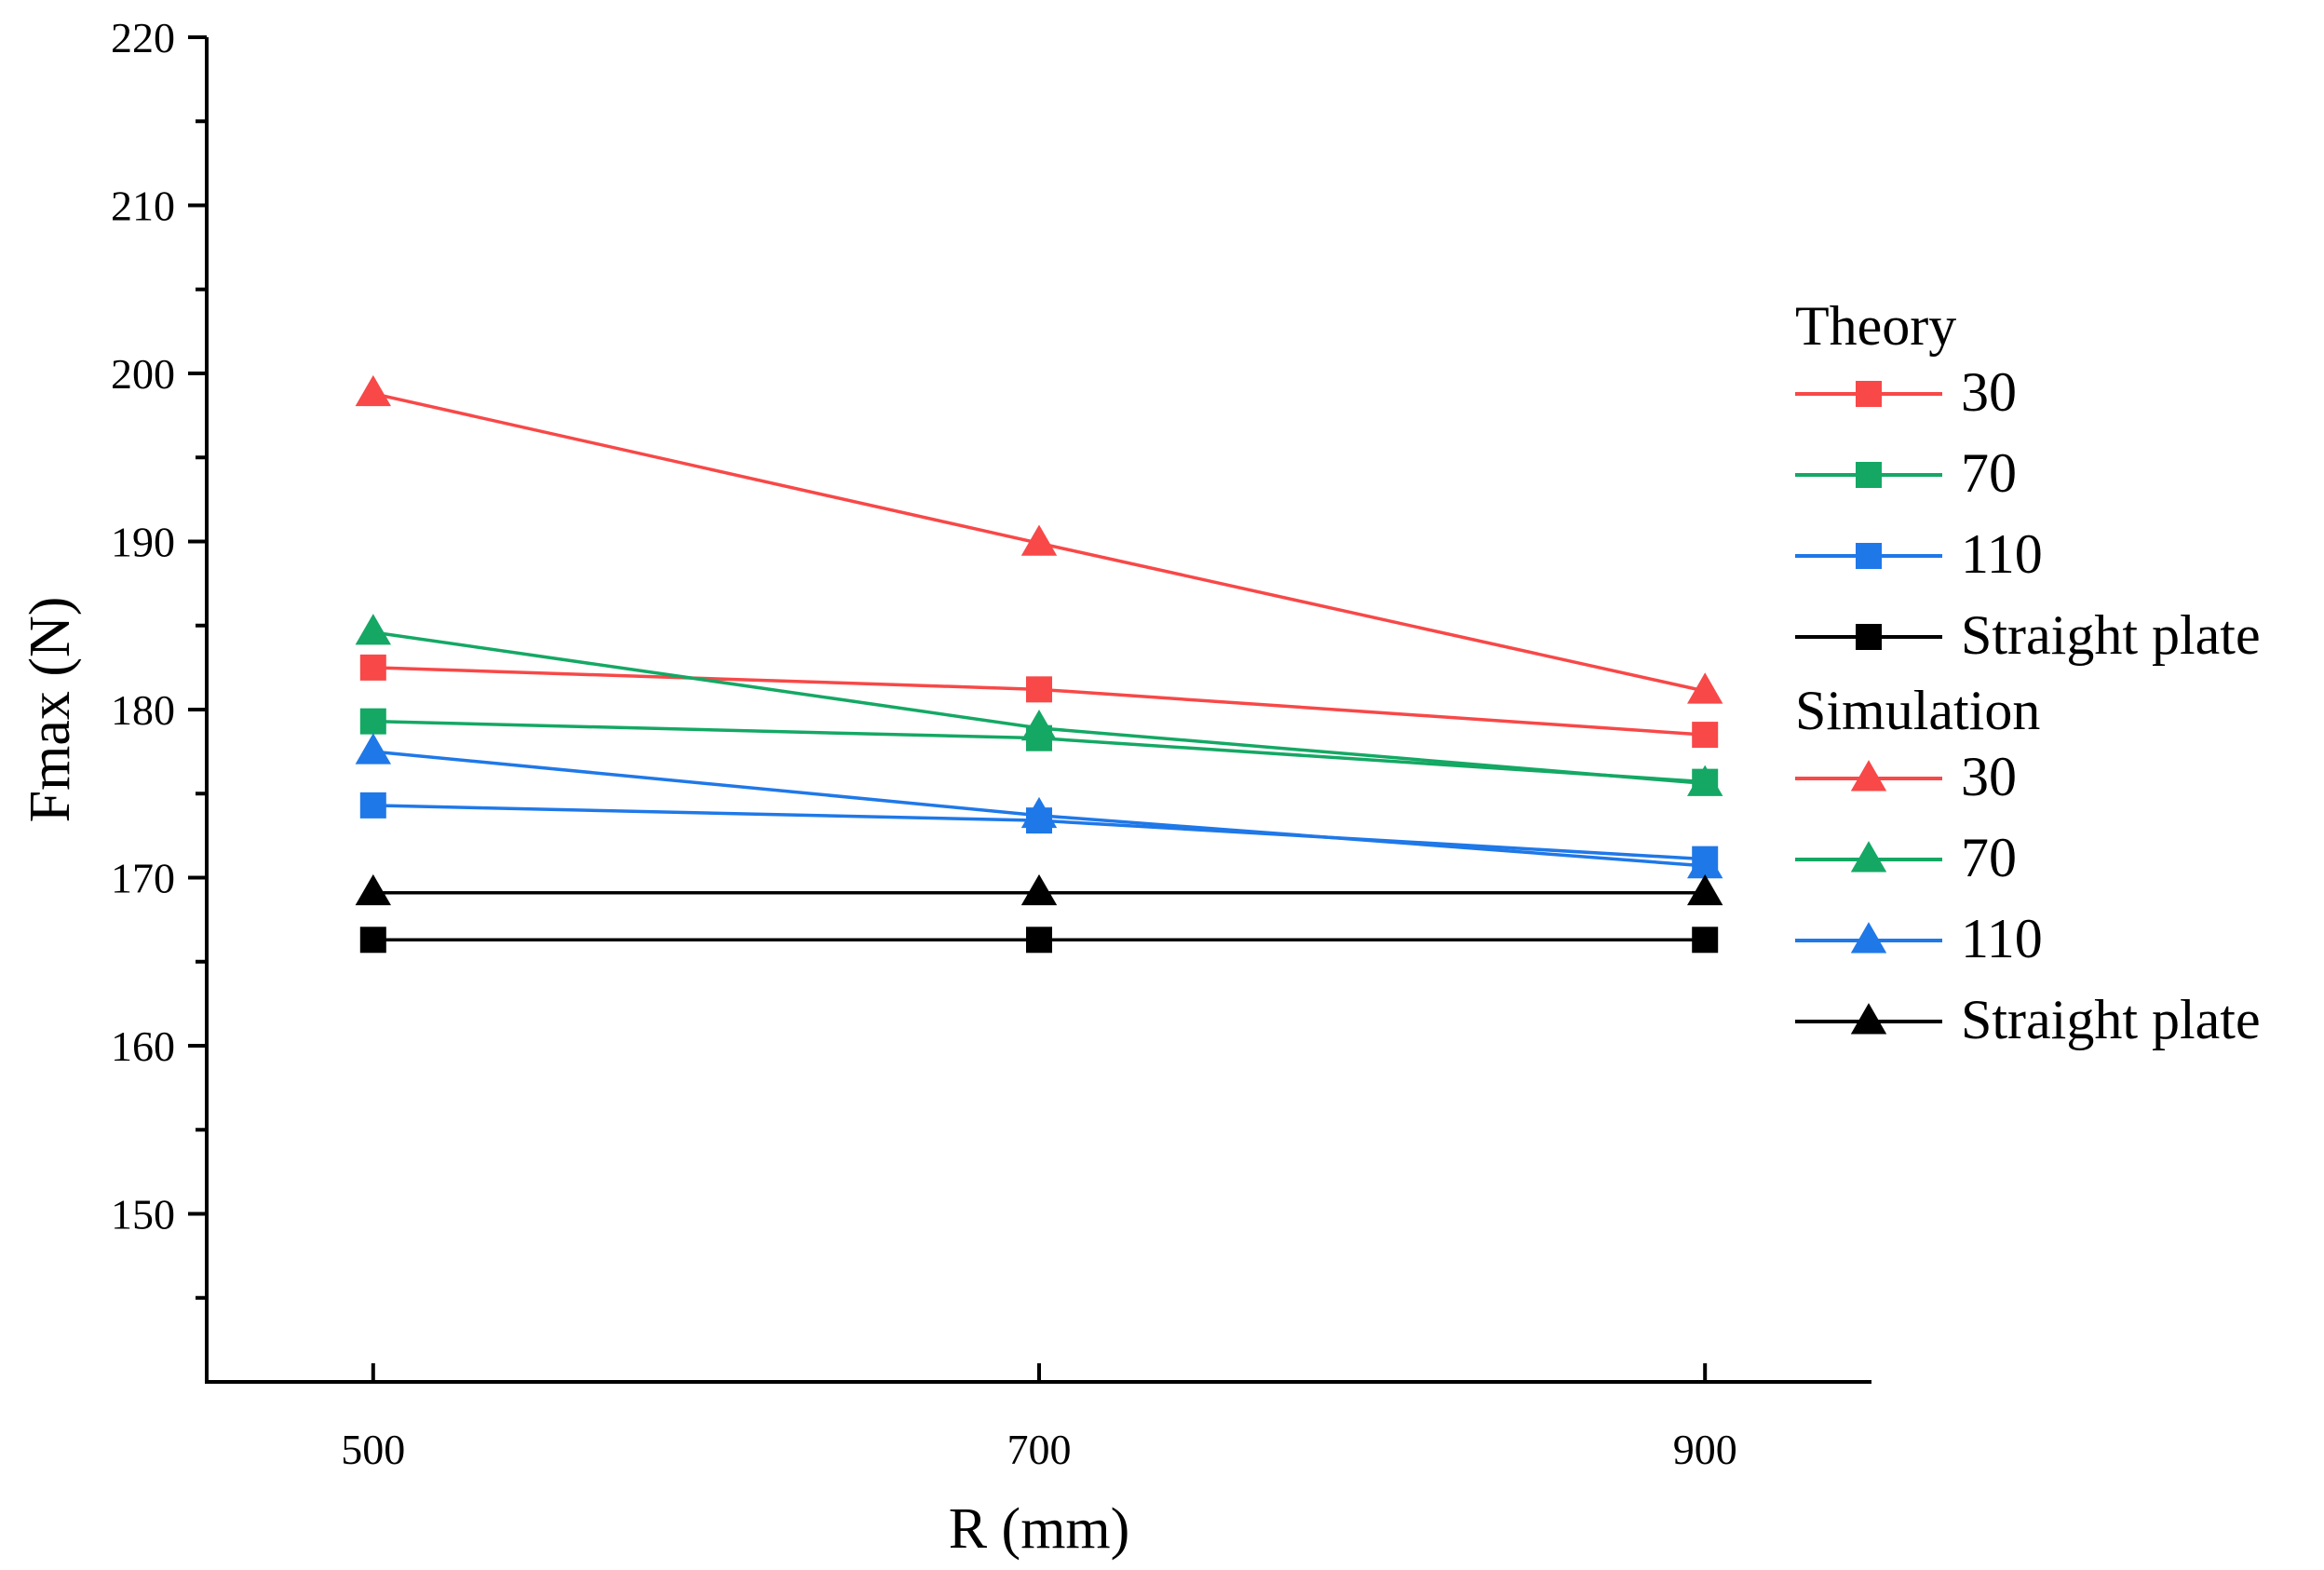 This screenshot has width=2324, height=1570. What do you see at coordinates (1040, 1449) in the screenshot?
I see `x-tick-label: 700` at bounding box center [1040, 1449].